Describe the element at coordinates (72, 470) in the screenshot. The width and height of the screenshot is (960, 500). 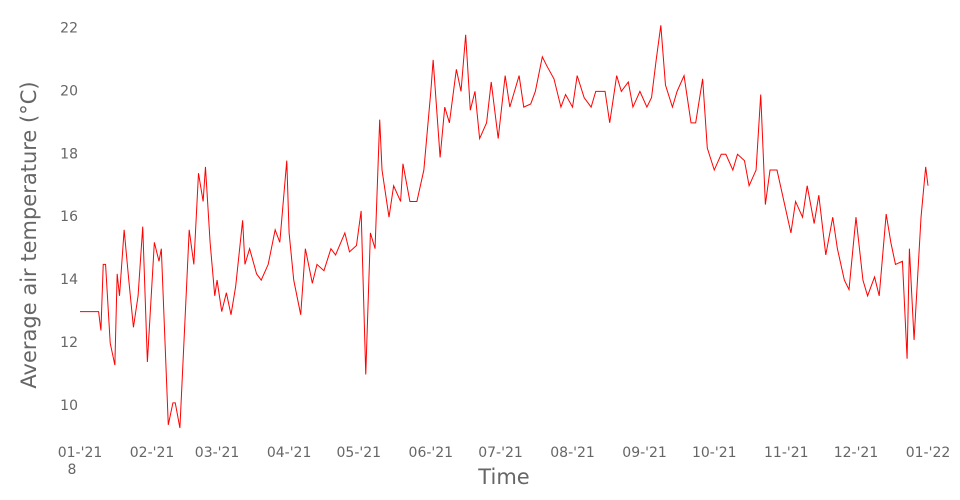
I see `x-sublabel: 8` at that location.